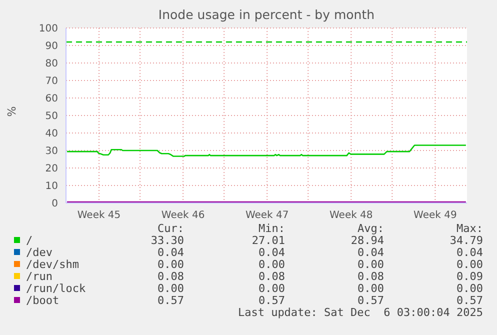 The height and width of the screenshot is (335, 497). I want to click on y-tick-label: 50, so click(51, 116).